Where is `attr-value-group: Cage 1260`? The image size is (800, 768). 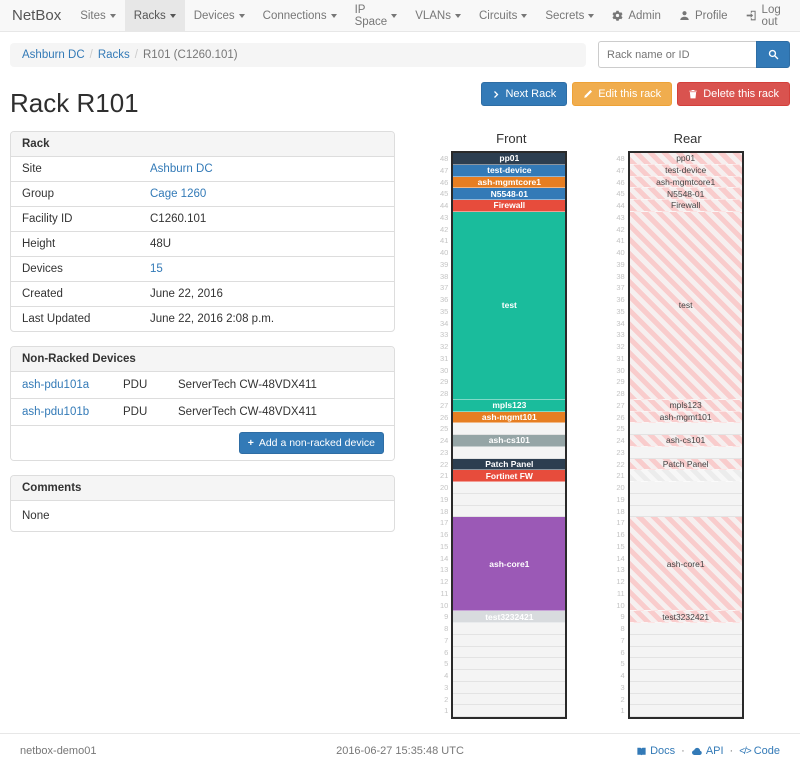 attr-value-group: Cage 1260 is located at coordinates (178, 194).